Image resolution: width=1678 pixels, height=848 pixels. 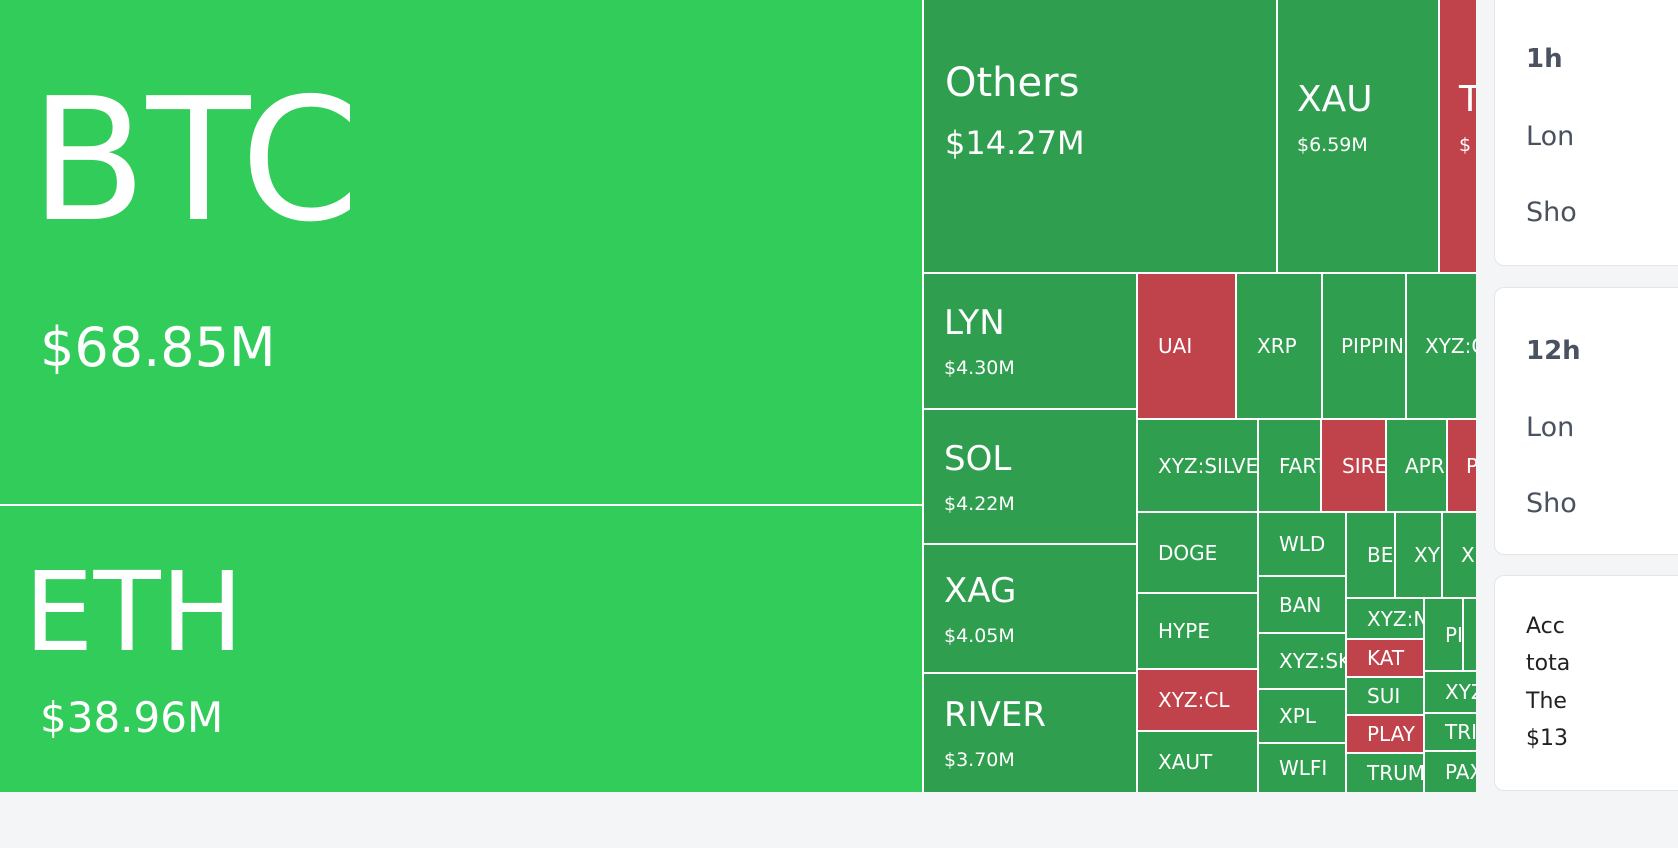 What do you see at coordinates (1416, 465) in the screenshot?
I see `tile-small: APR` at bounding box center [1416, 465].